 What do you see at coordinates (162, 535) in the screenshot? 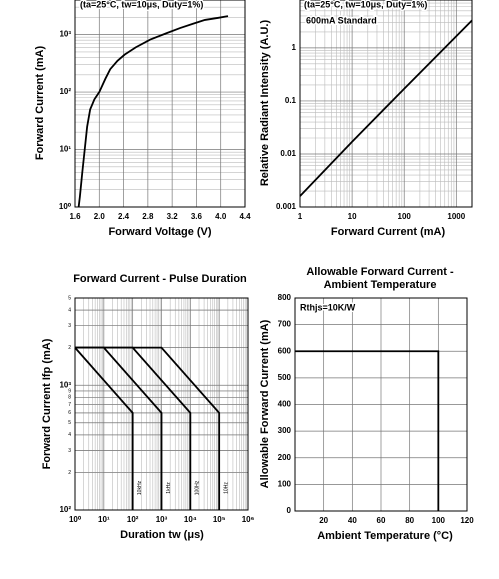
I see `x-axis-label: Duration tw (μs)` at bounding box center [162, 535].